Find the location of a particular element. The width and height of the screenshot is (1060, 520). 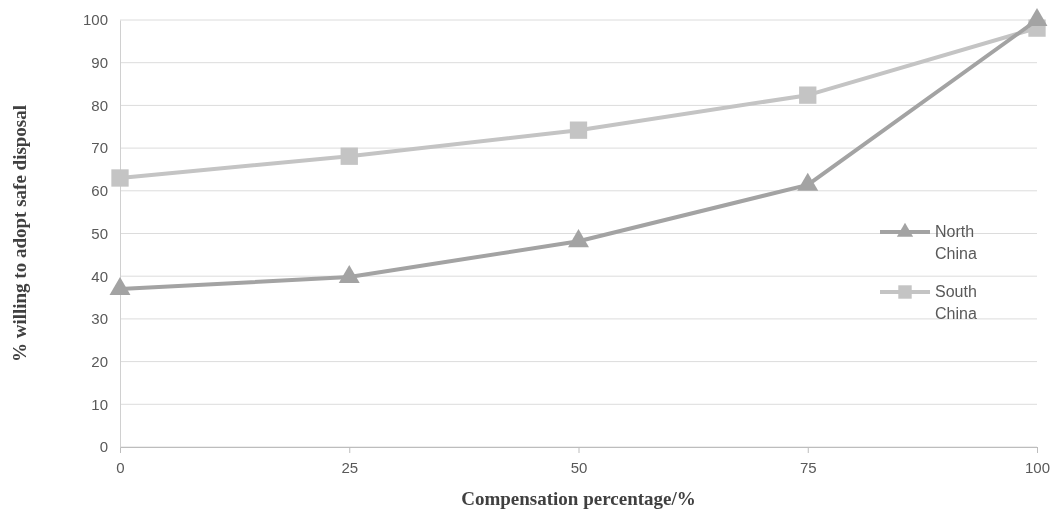

y-tick-label: 80 is located at coordinates (99, 105).